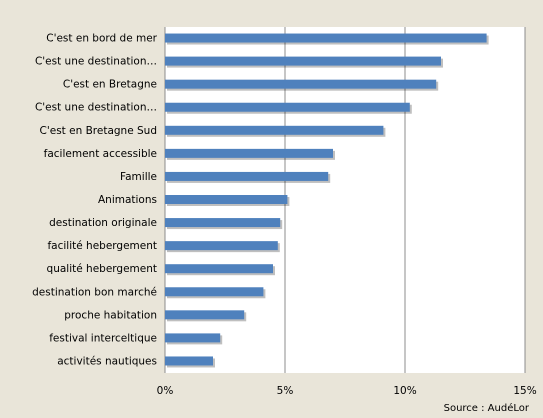 This screenshot has height=418, width=543. I want to click on x-tick-label: 5%, so click(285, 391).